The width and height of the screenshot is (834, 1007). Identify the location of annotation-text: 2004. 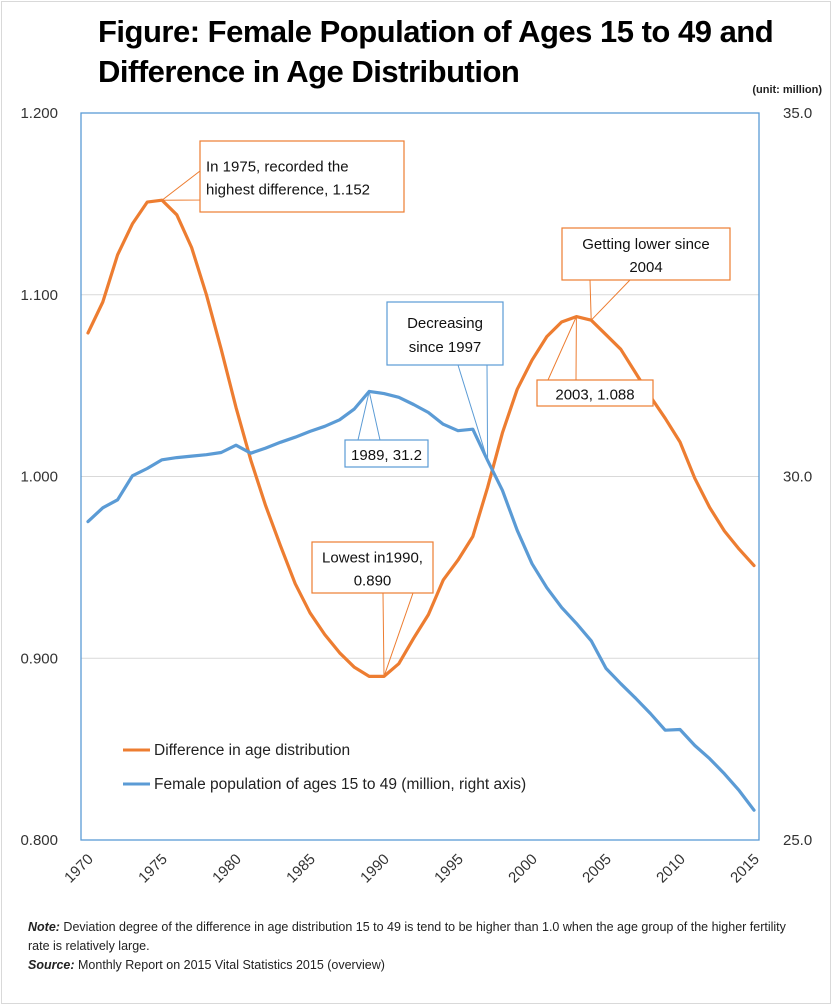
(645, 267).